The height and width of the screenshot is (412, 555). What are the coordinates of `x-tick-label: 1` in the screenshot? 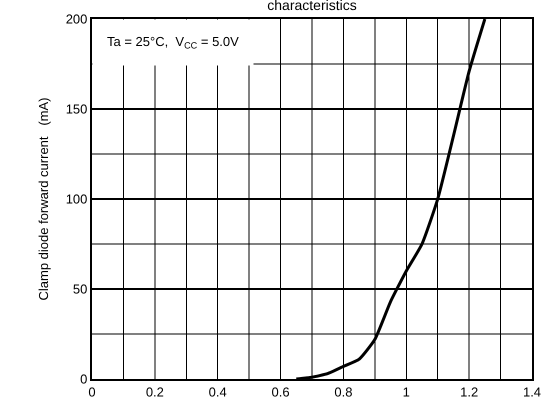 It's located at (406, 392).